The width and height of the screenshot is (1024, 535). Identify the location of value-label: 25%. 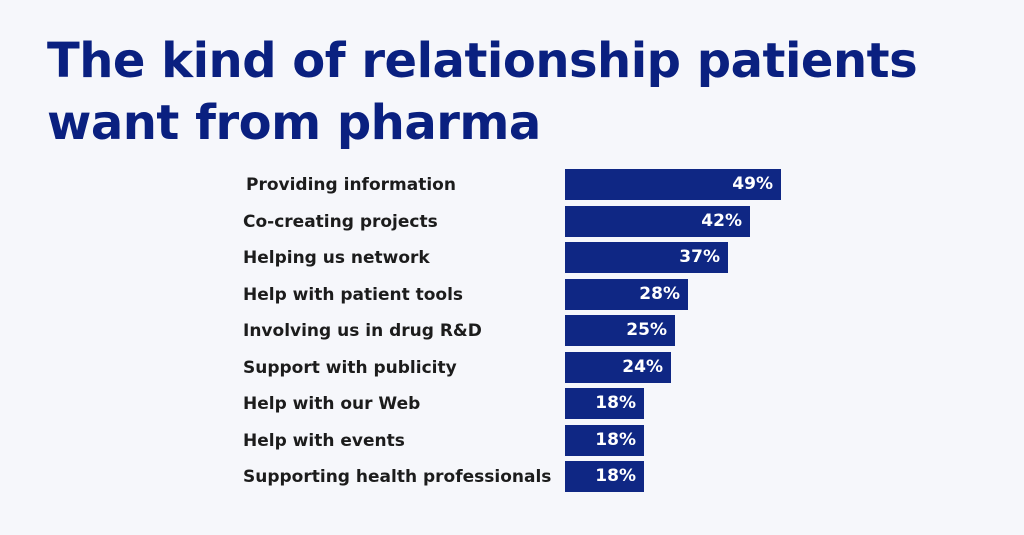
(646, 330).